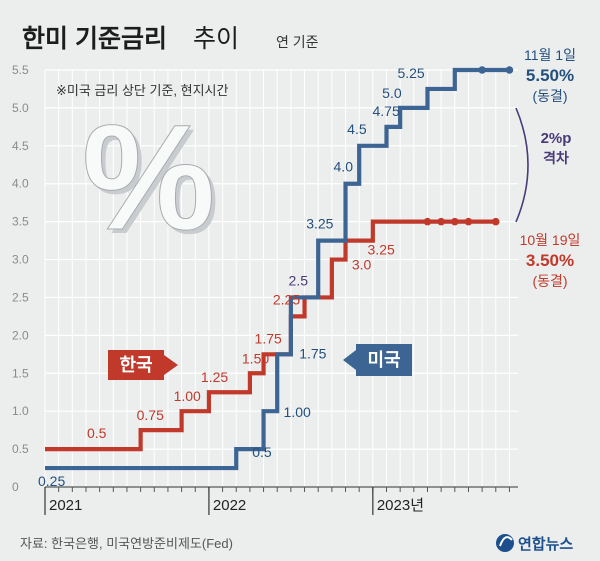 The image size is (600, 561). Describe the element at coordinates (556, 158) in the screenshot. I see `gap-label: 격차` at that location.